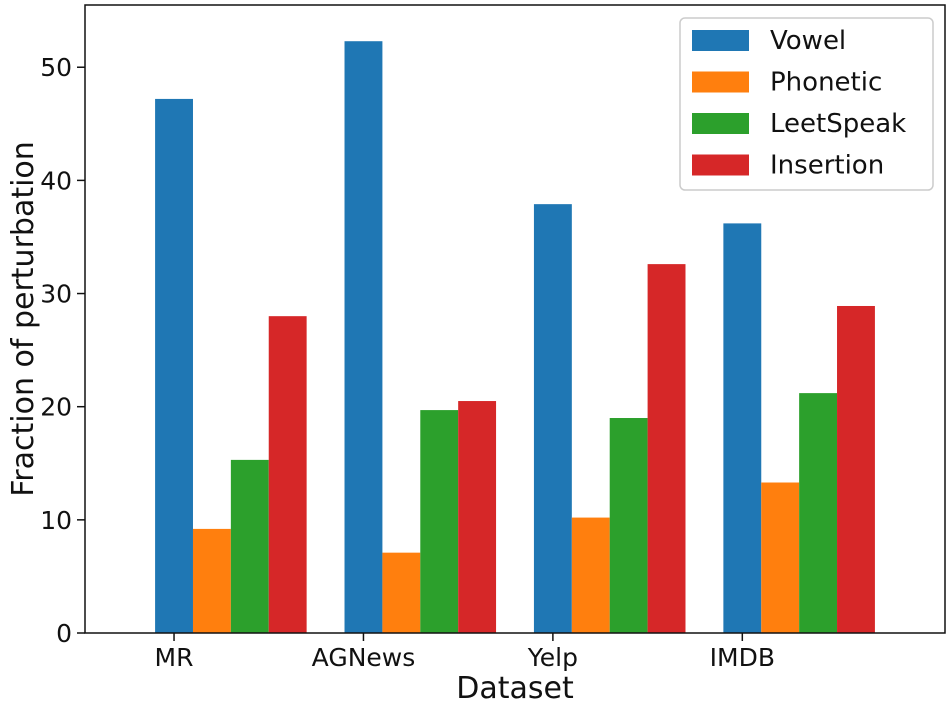 The width and height of the screenshot is (950, 705). I want to click on bar-leetspeak-agnews, so click(439, 521).